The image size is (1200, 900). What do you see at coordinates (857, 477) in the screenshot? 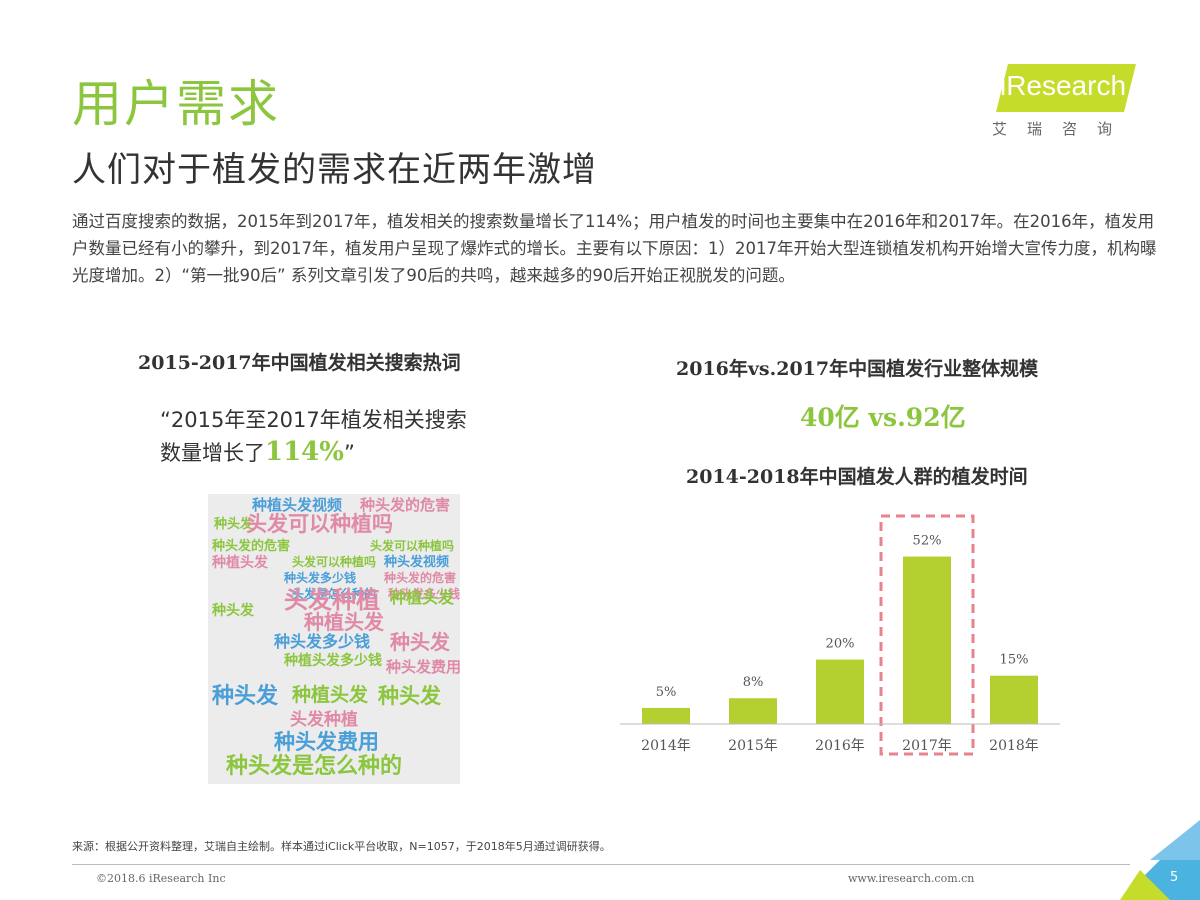
I see `chart-heading: 2014-2018年中国植发人群的植发时间` at bounding box center [857, 477].